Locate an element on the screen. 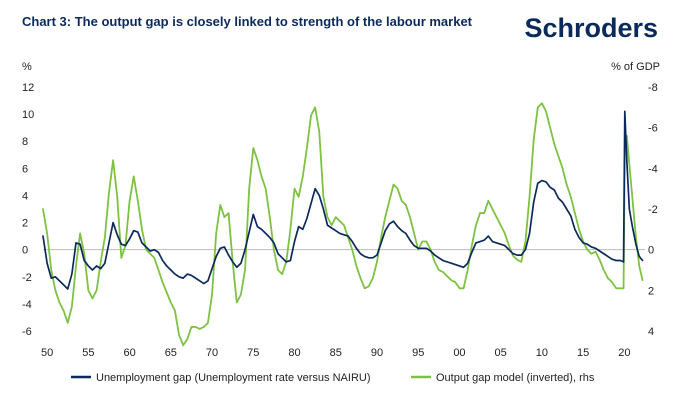  right-tick-label: -6 is located at coordinates (653, 129).